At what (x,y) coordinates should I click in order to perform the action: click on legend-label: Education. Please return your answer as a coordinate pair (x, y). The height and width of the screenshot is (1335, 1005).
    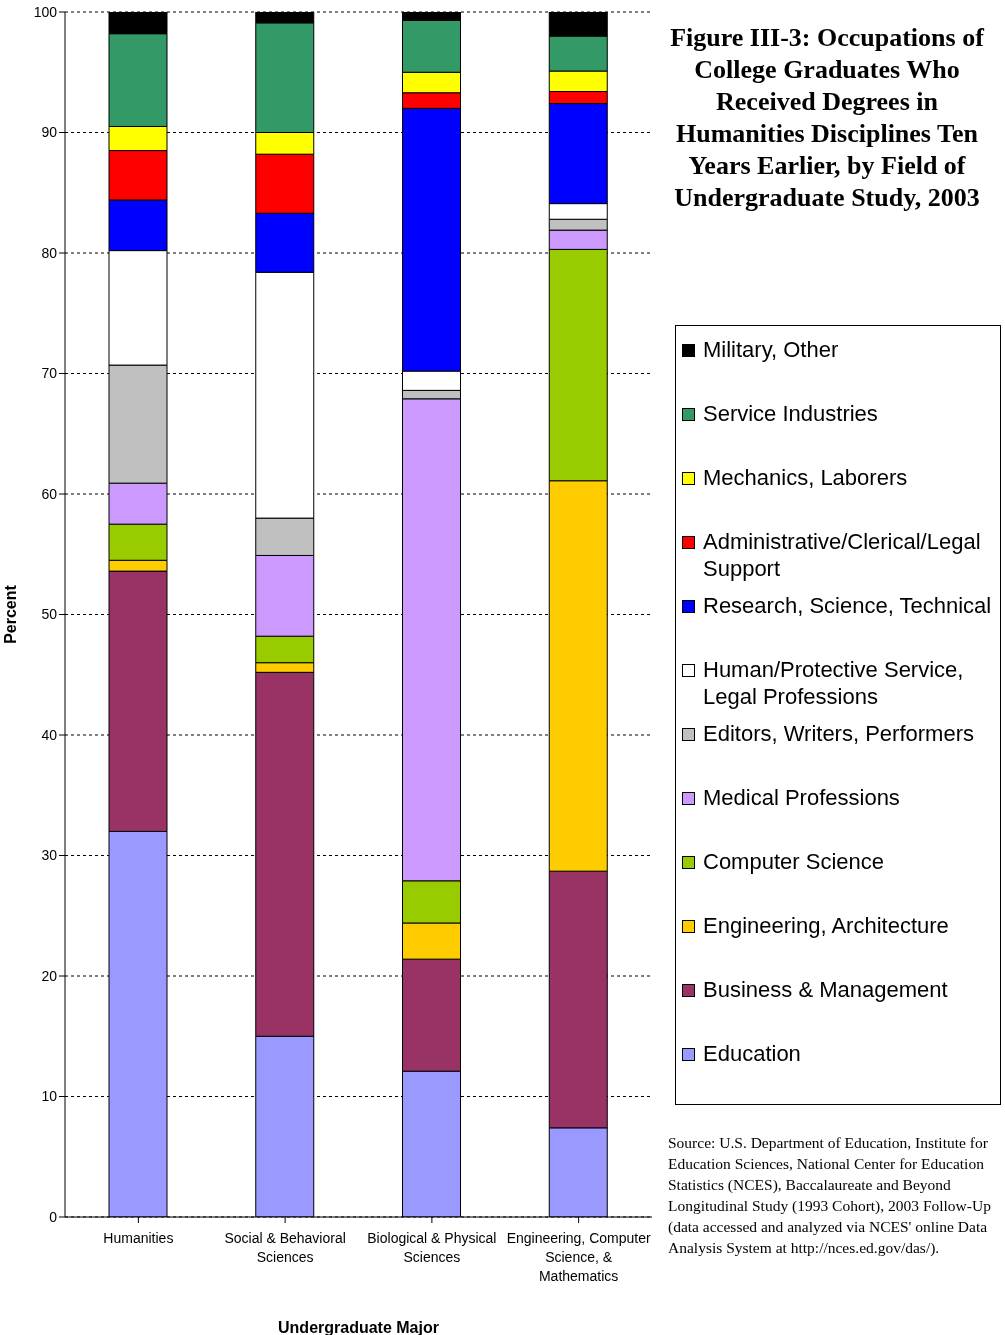
    Looking at the image, I should click on (752, 1053).